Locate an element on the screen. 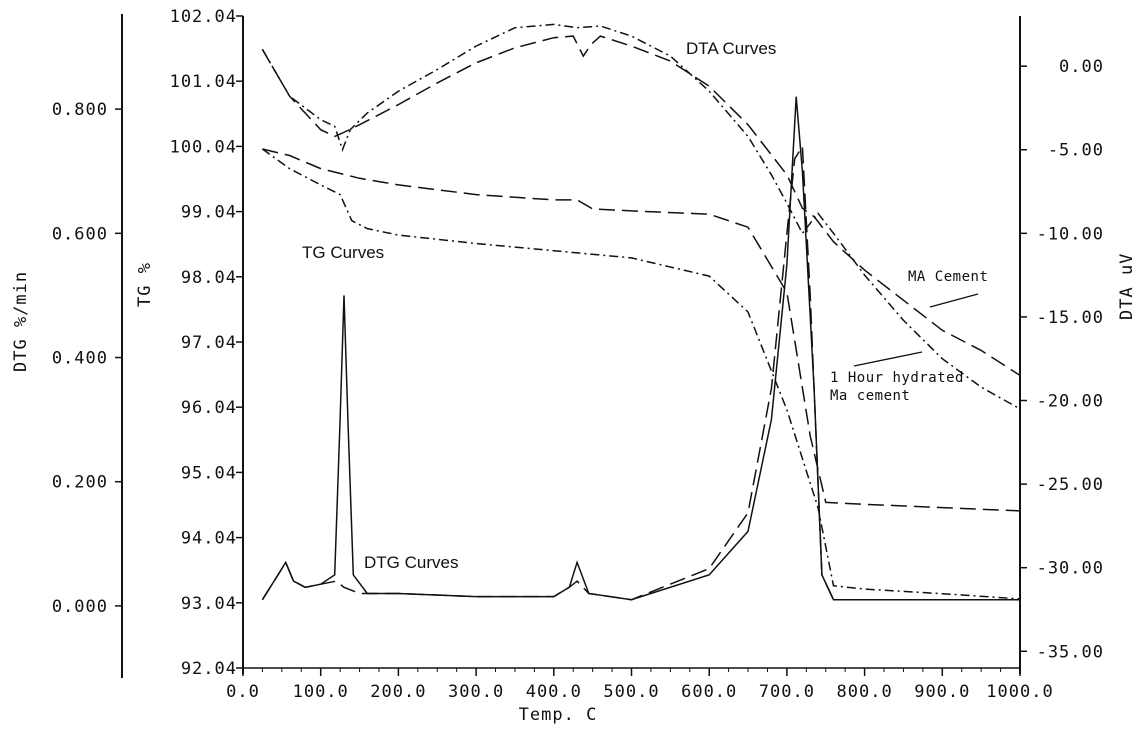  dtg-tick-label: 0.800 is located at coordinates (80, 110).